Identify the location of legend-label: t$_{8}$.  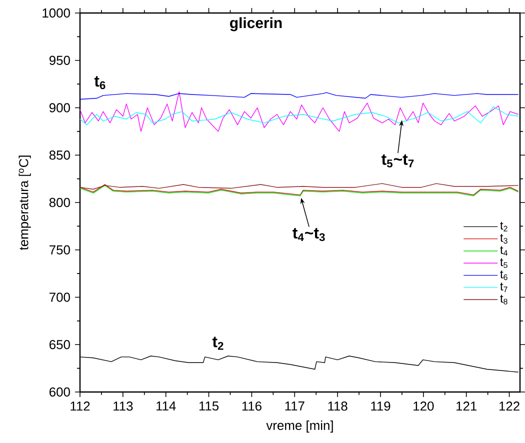
(504, 299).